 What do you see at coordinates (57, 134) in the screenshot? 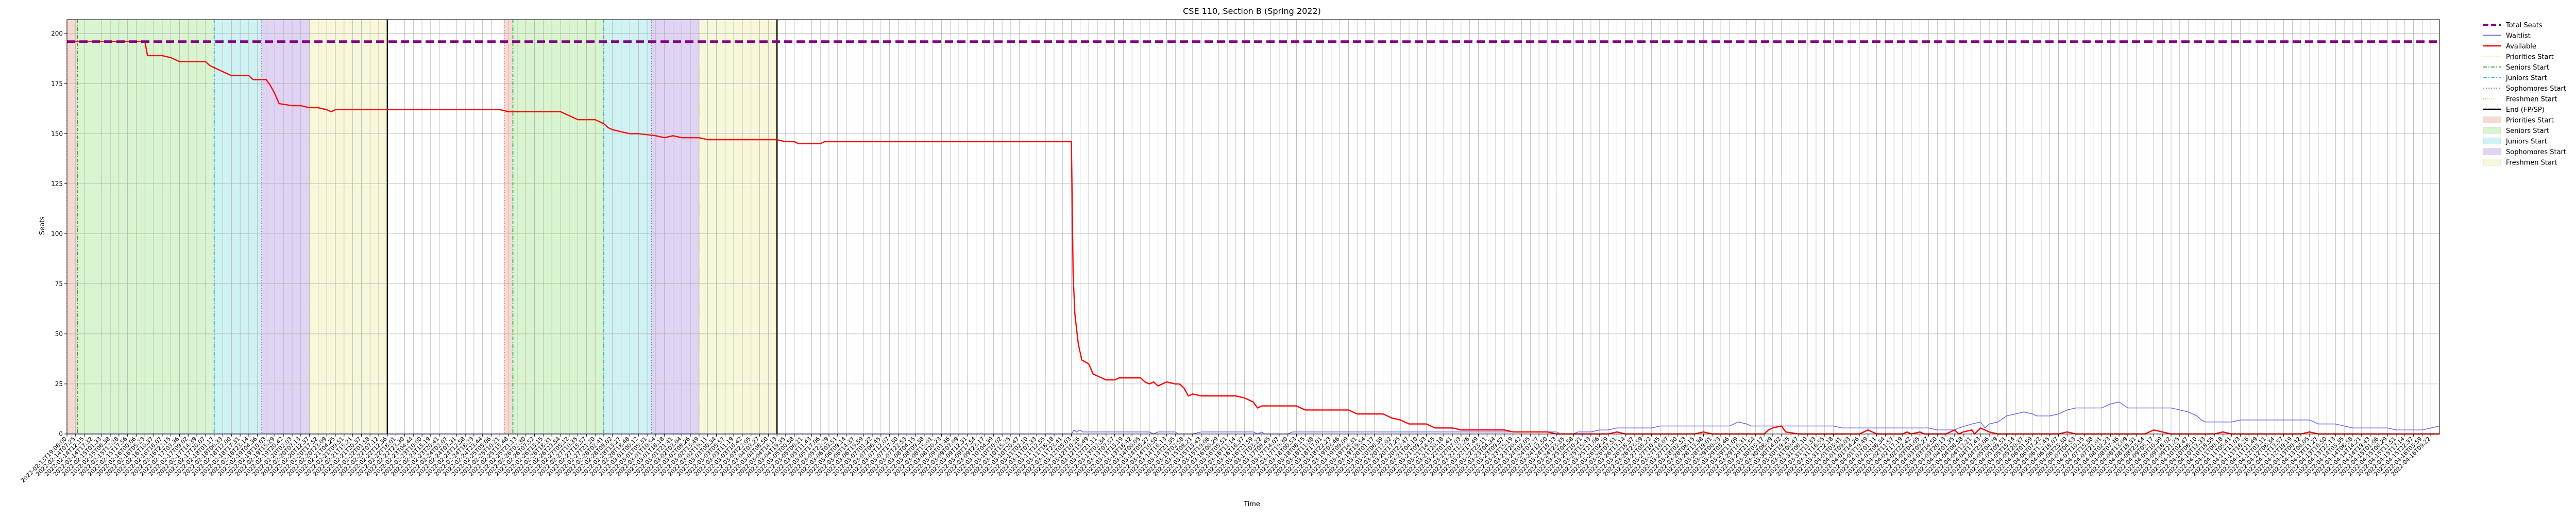
I see `y-tick-label: 150` at bounding box center [57, 134].